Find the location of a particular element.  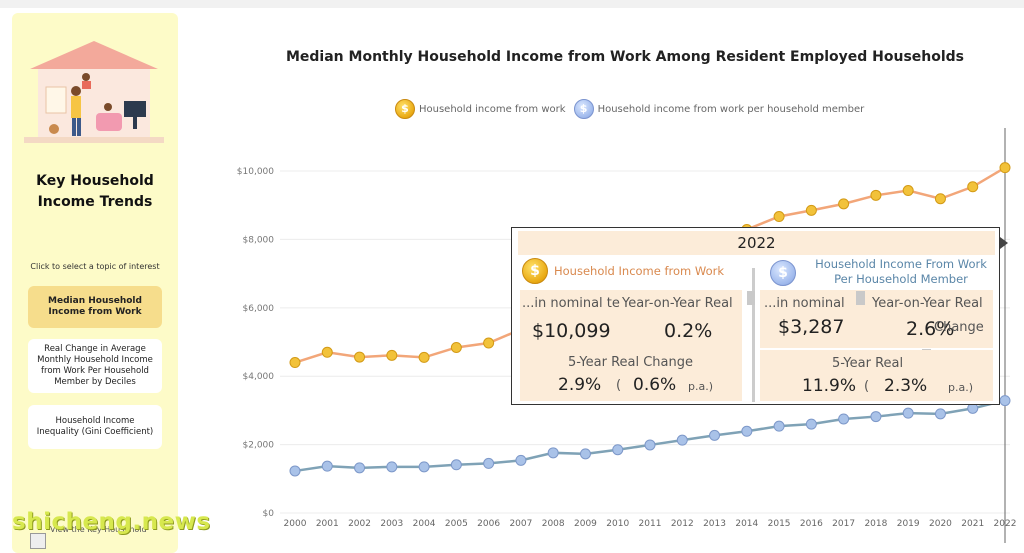

x-tick-label: 2011 is located at coordinates (650, 524).